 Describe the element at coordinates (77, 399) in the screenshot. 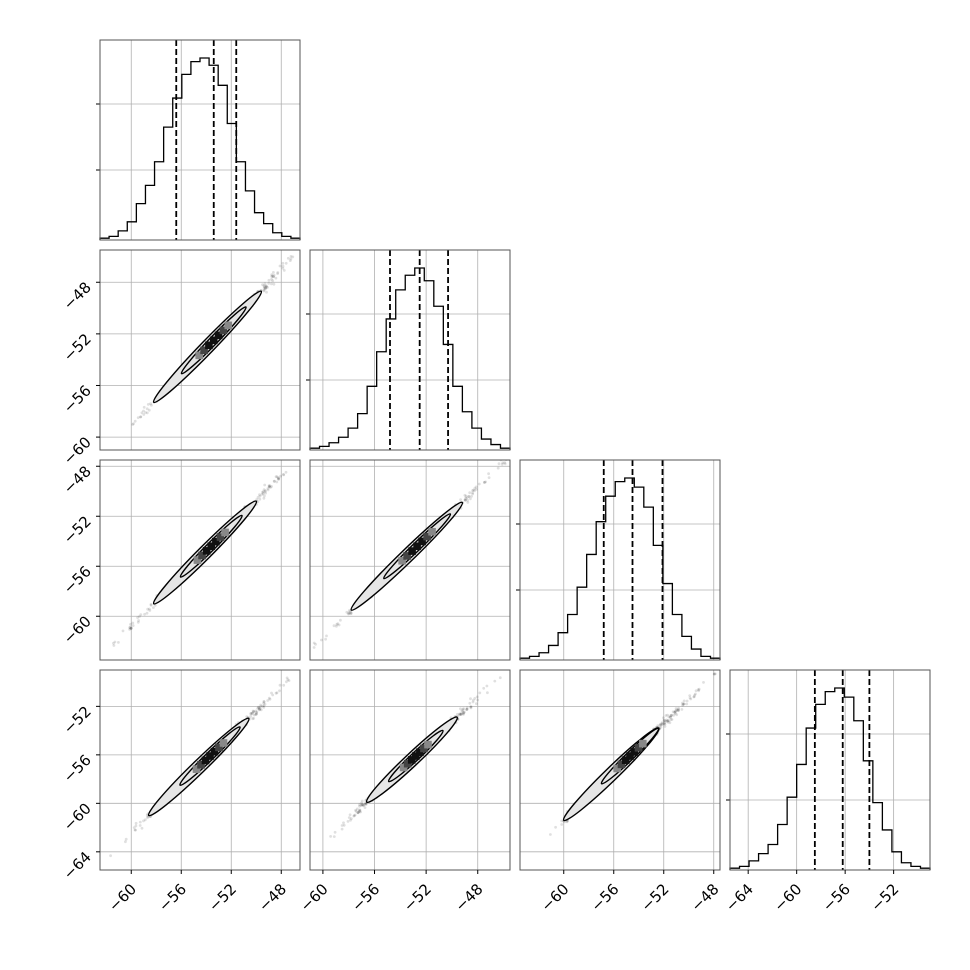

I see `ytick-label: −56` at that location.